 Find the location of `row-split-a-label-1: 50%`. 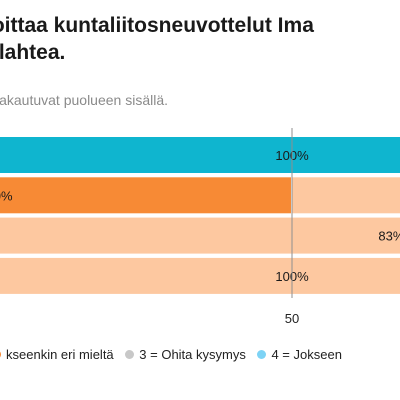

row-split-a-label-1: 50% is located at coordinates (6, 195).